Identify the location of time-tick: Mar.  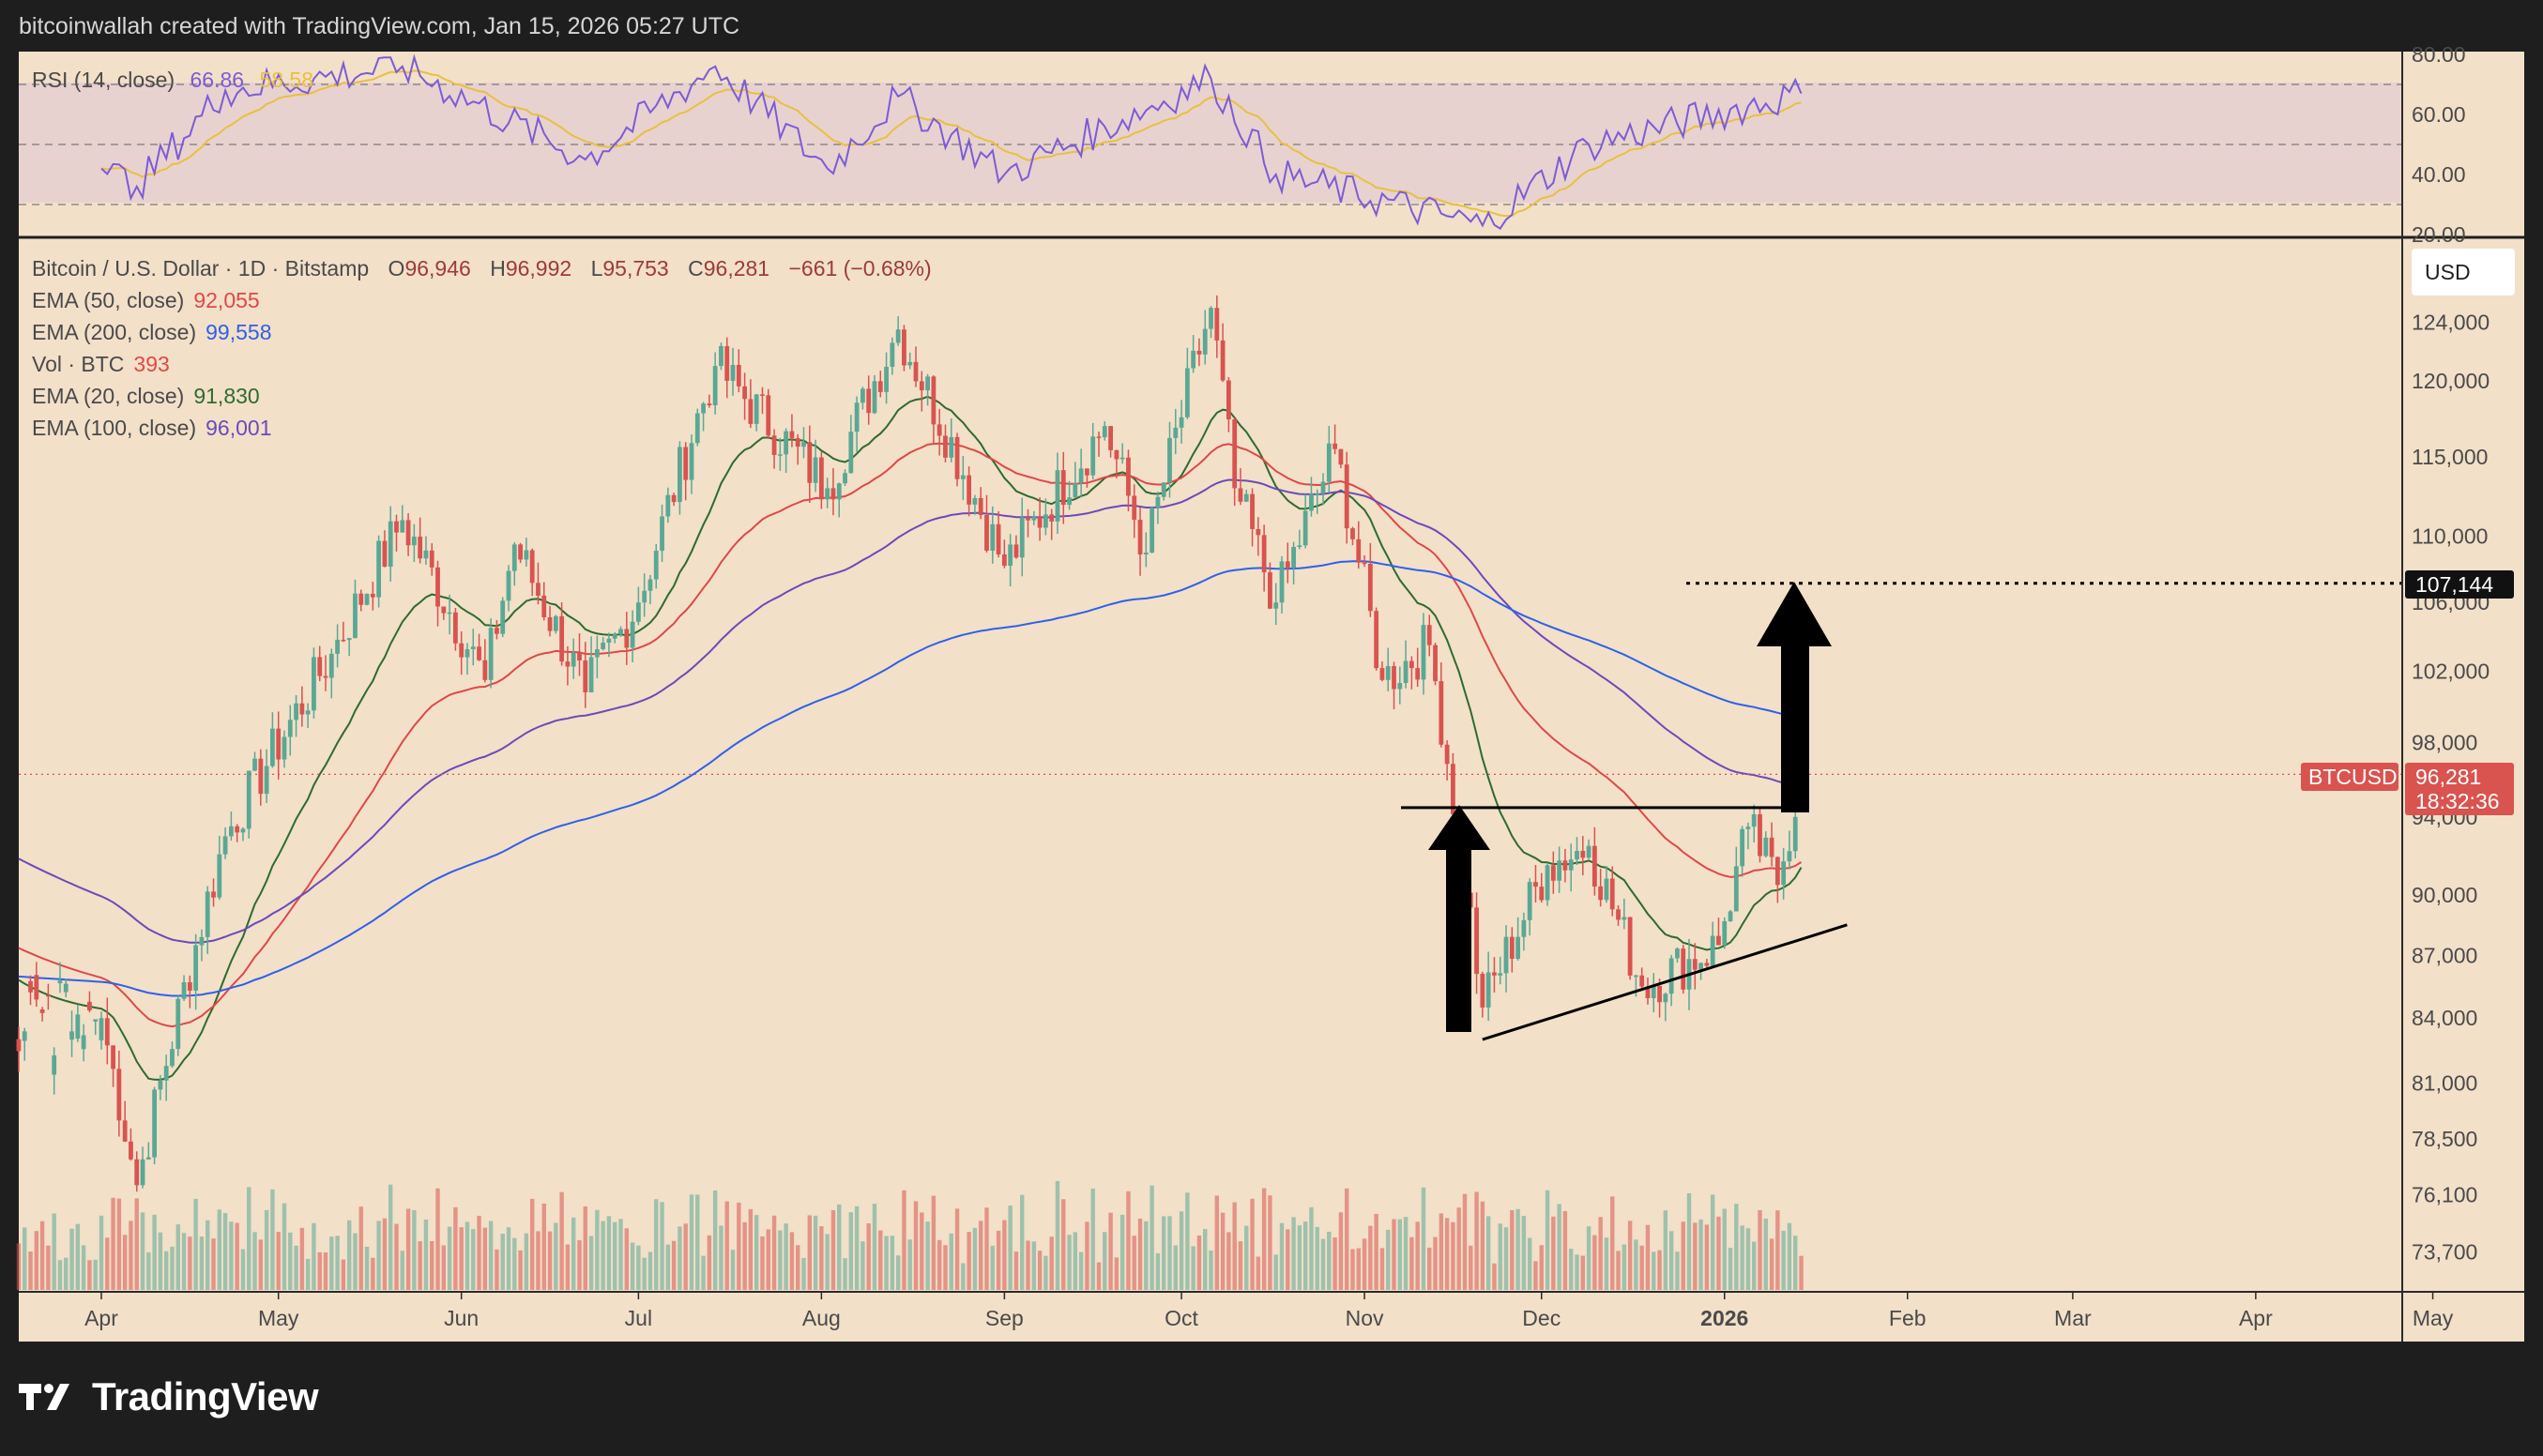
(2073, 1318).